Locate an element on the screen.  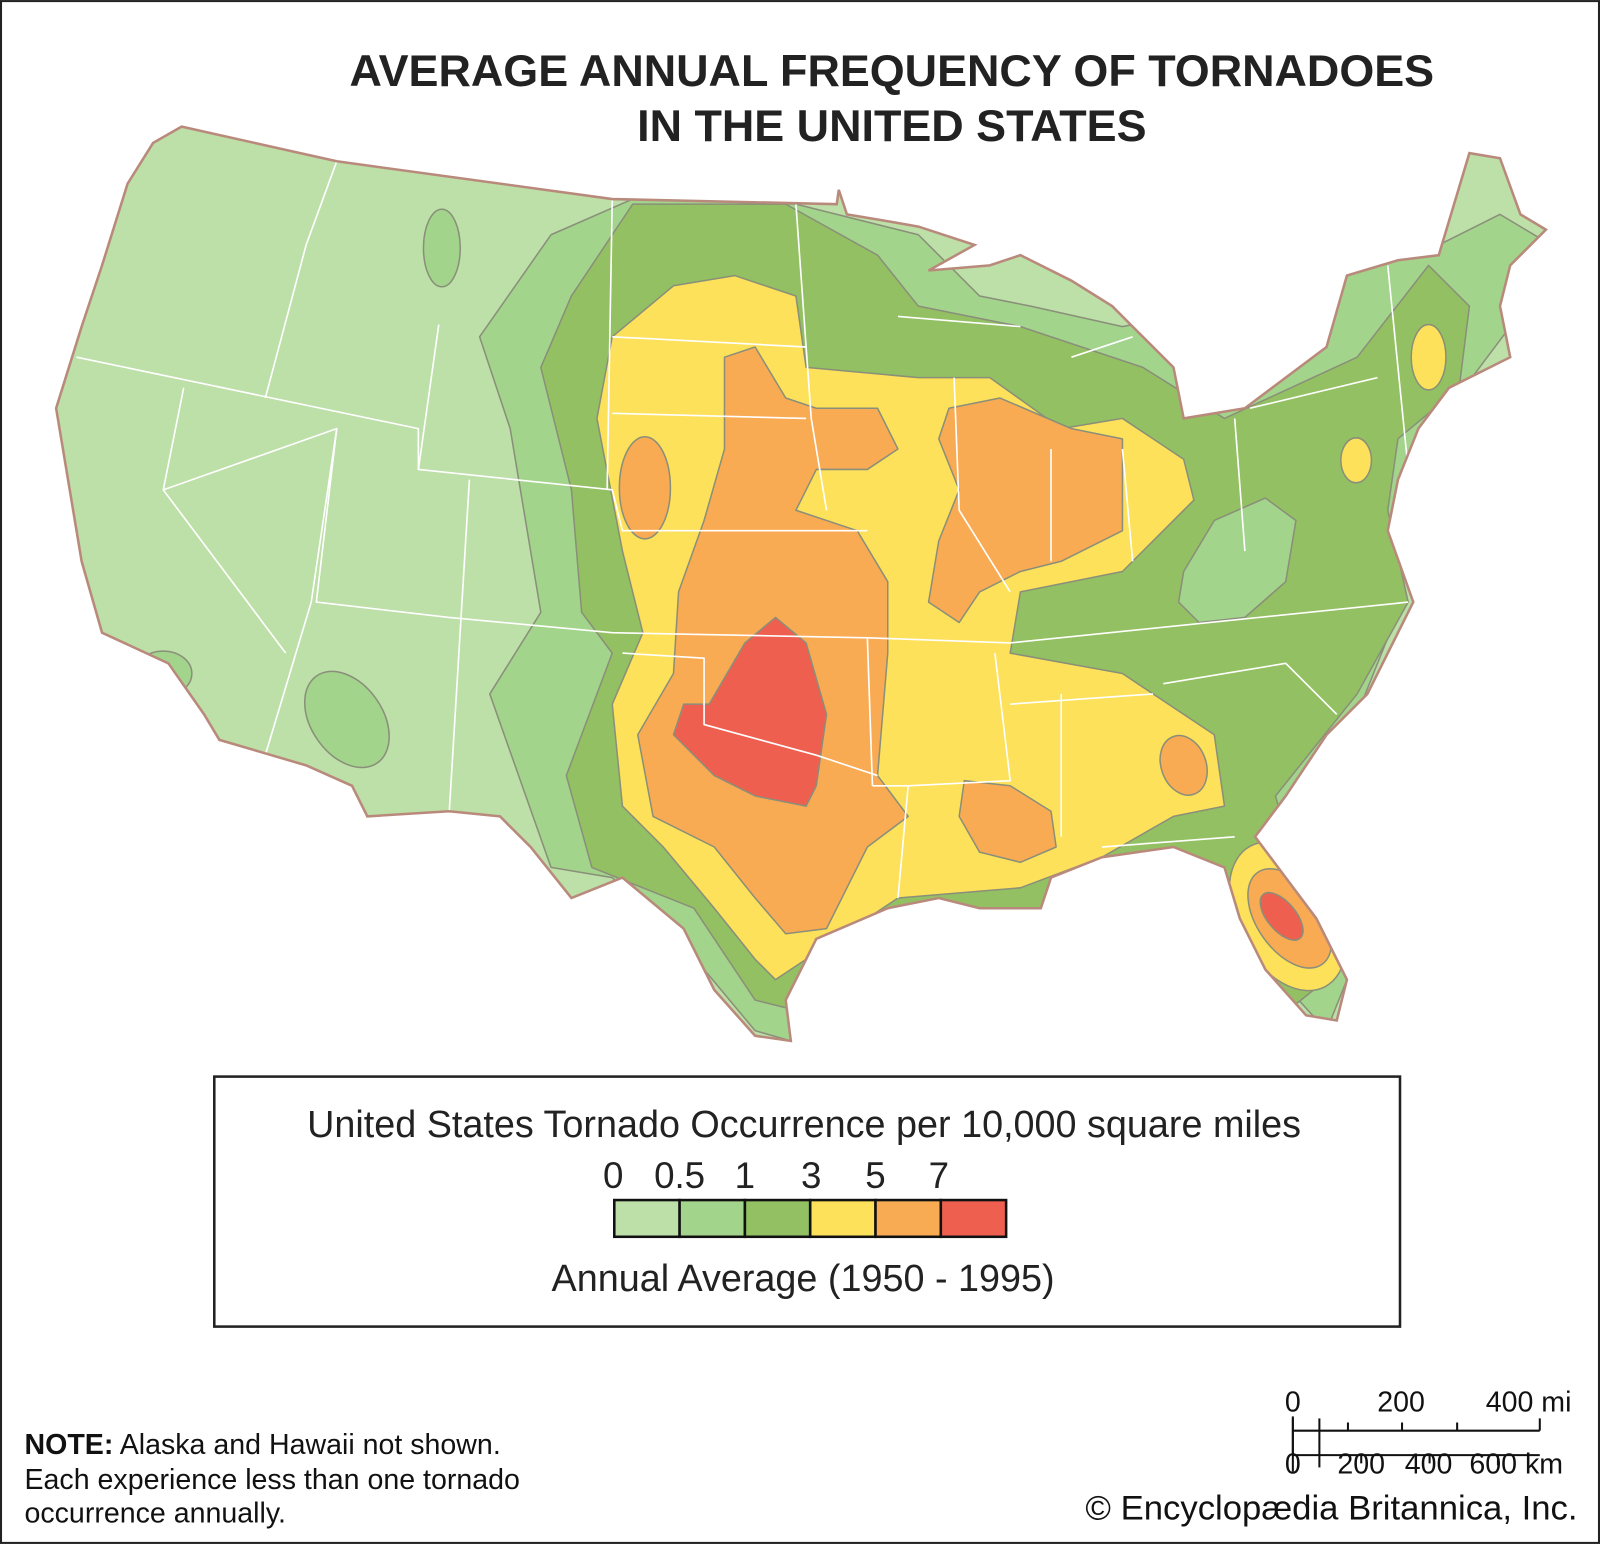
scale-bar: 0 200 400 mi 0 200 400 600 km is located at coordinates (1428, 1433).